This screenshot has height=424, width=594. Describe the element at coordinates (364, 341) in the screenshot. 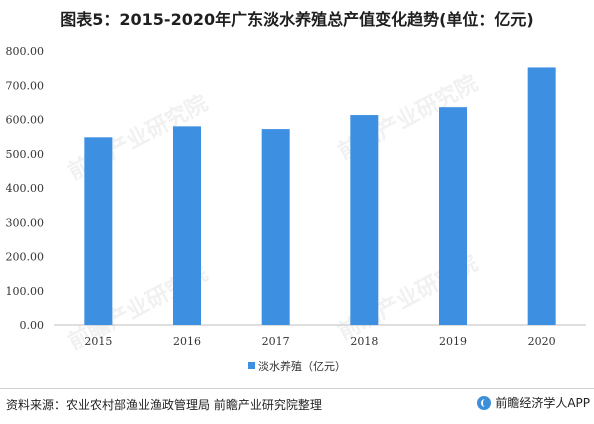

I see `x-tick-label: 2018` at that location.